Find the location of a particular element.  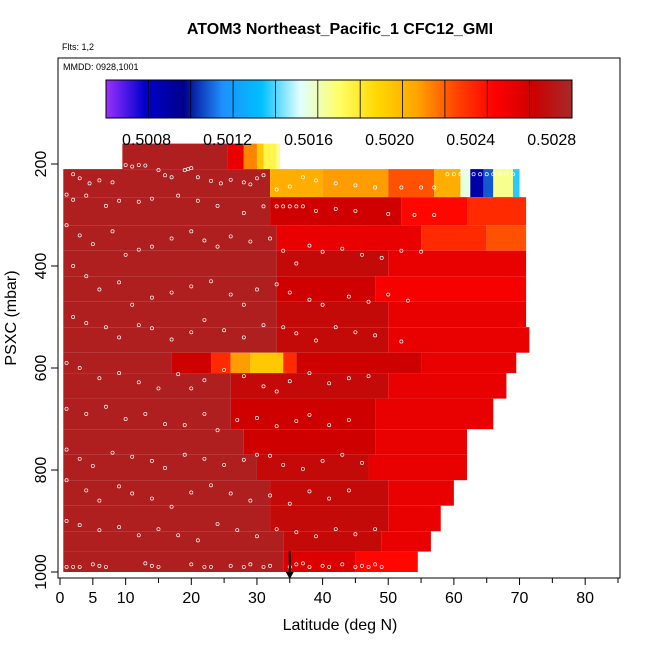

colorbar is located at coordinates (339, 99).